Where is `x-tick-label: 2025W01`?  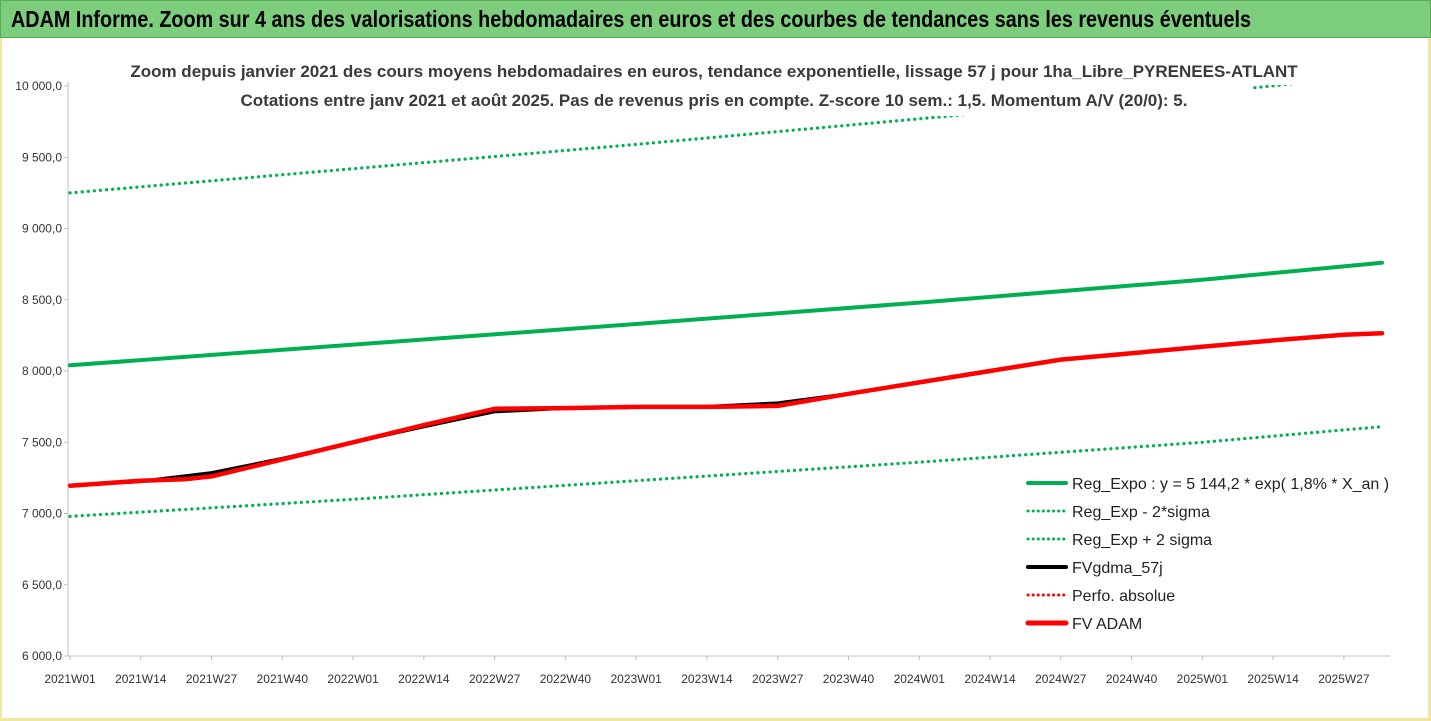
x-tick-label: 2025W01 is located at coordinates (1203, 679).